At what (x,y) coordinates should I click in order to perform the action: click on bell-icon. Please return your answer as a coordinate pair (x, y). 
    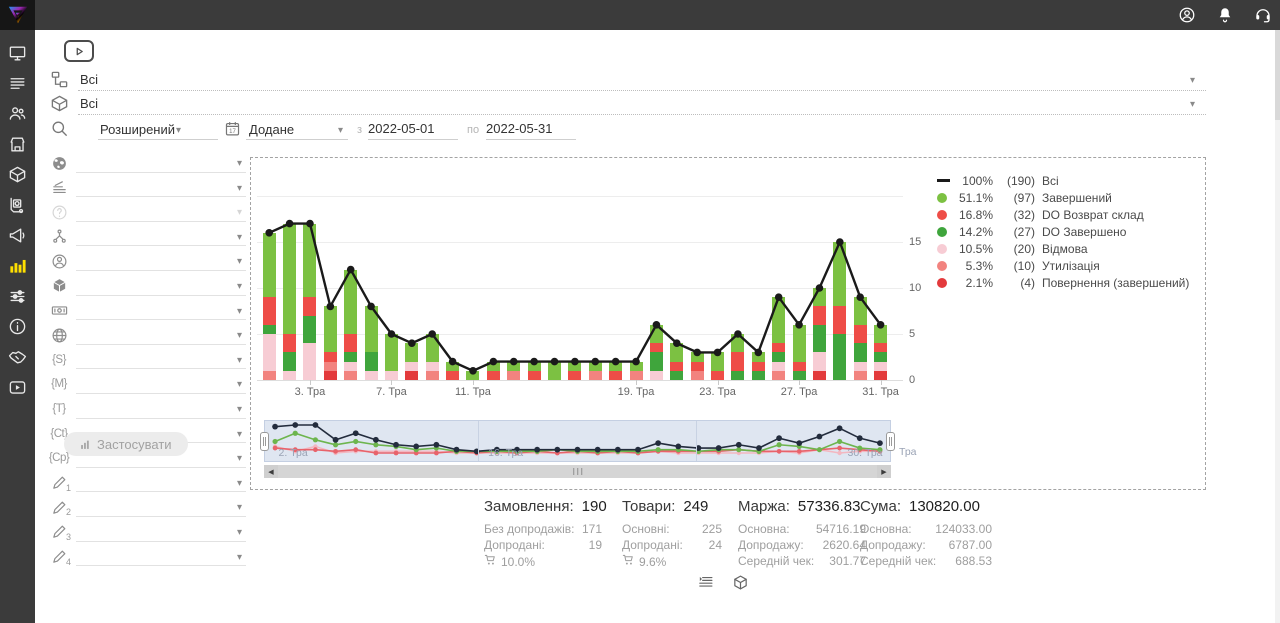
    Looking at the image, I should click on (1225, 15).